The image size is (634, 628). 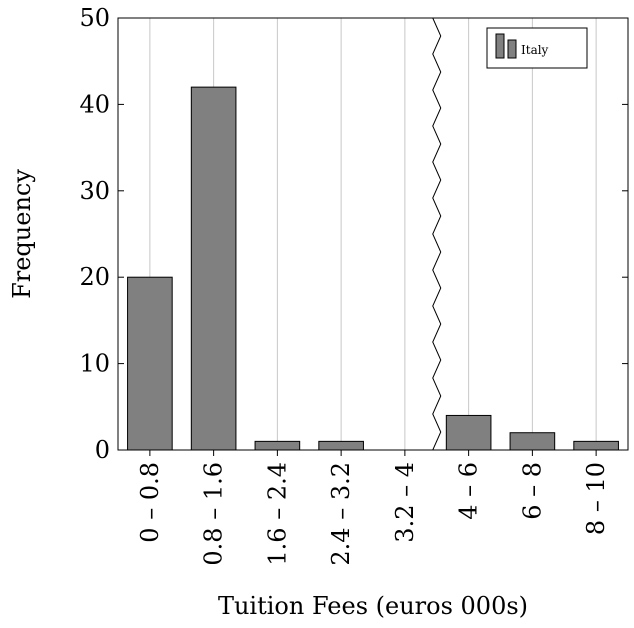 I want to click on x-tick-label-0-8-1-6: 0.8 – 1.6, so click(x=214, y=514).